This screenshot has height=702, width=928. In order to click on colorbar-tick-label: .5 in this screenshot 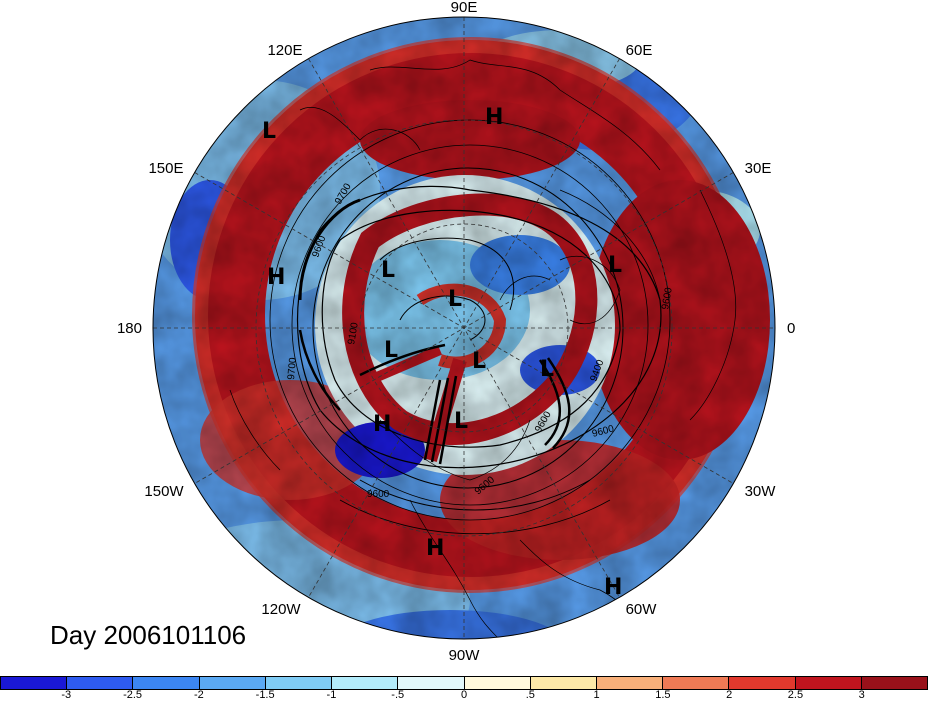, I will do `click(530, 695)`.